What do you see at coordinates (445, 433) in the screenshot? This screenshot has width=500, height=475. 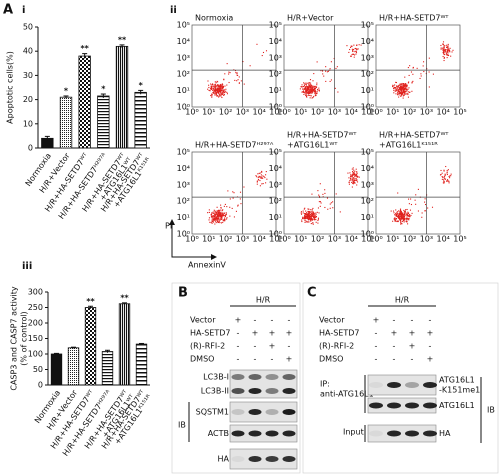 I see `blot-label: HA` at bounding box center [445, 433].